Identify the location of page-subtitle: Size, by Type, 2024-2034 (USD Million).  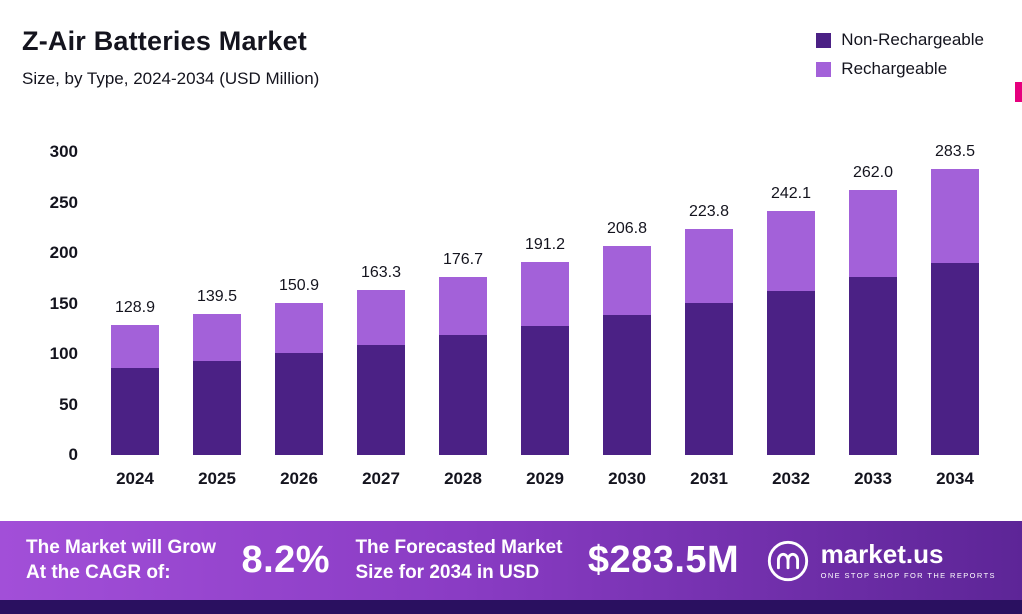
(171, 78).